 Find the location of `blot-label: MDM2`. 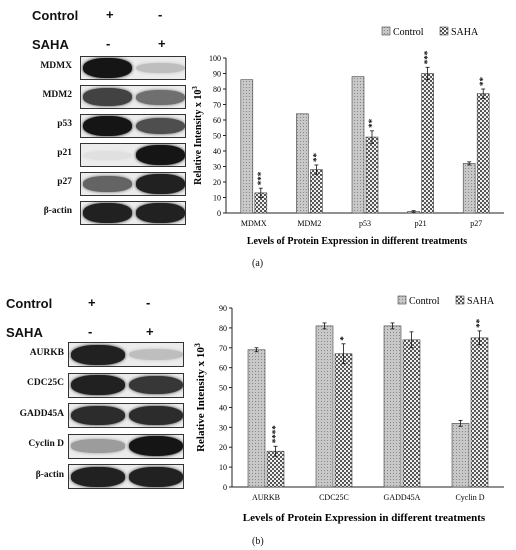

blot-label: MDM2 is located at coordinates (57, 95).